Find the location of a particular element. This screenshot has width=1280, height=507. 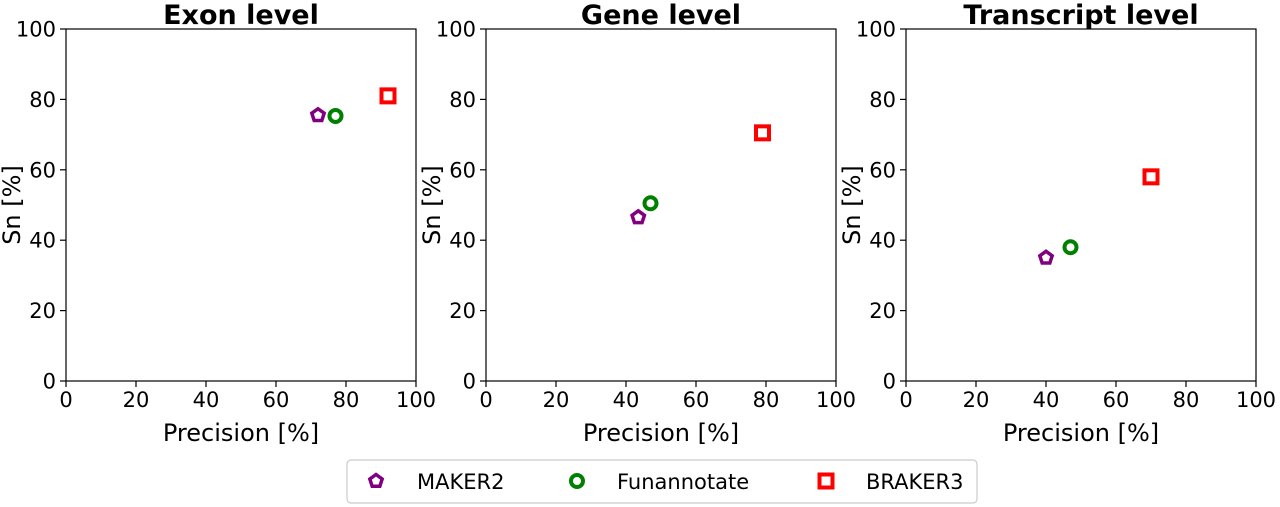

legend-frame is located at coordinates (662, 481).